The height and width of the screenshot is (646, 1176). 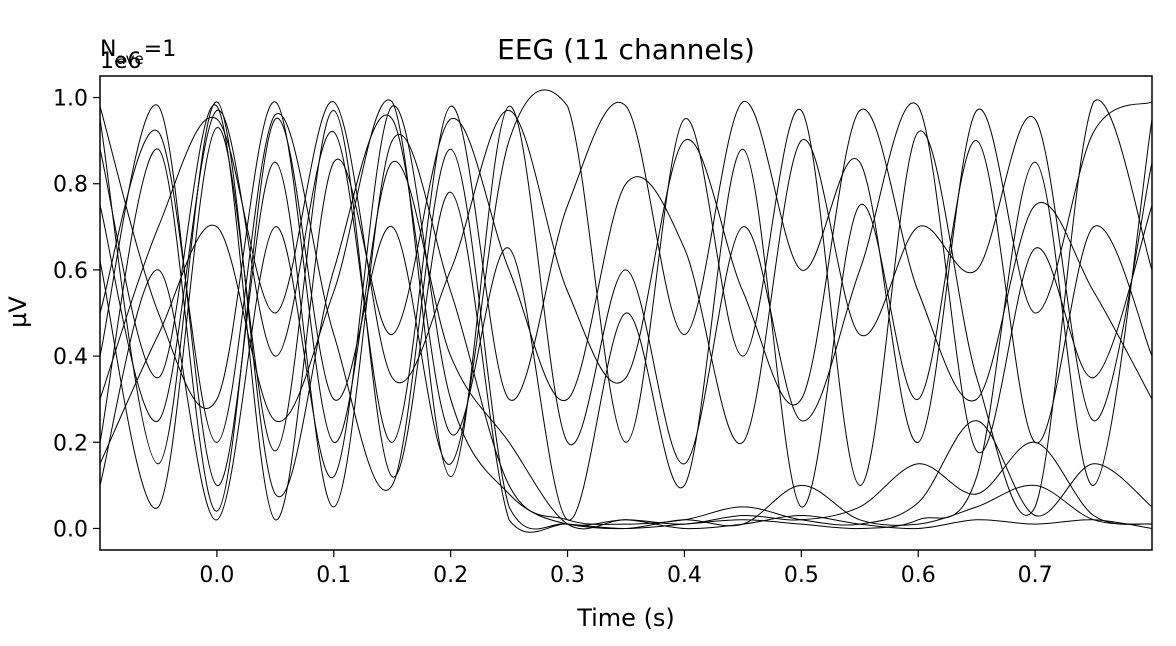 What do you see at coordinates (70, 271) in the screenshot?
I see `y-tick-label: 0.6` at bounding box center [70, 271].